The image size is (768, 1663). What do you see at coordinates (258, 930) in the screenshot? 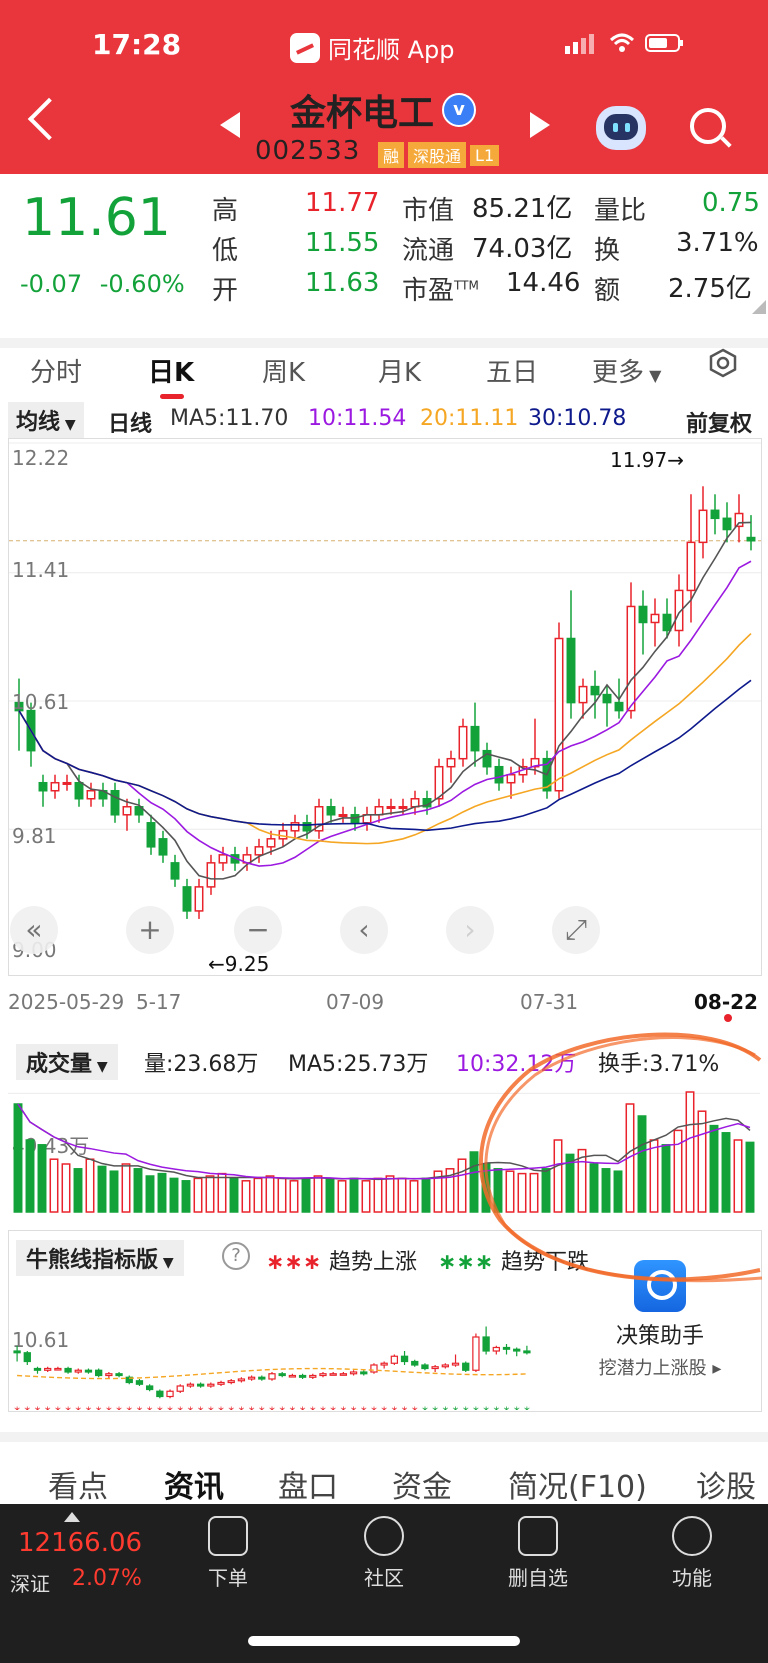
I see `zoom-out-button: −` at bounding box center [258, 930].